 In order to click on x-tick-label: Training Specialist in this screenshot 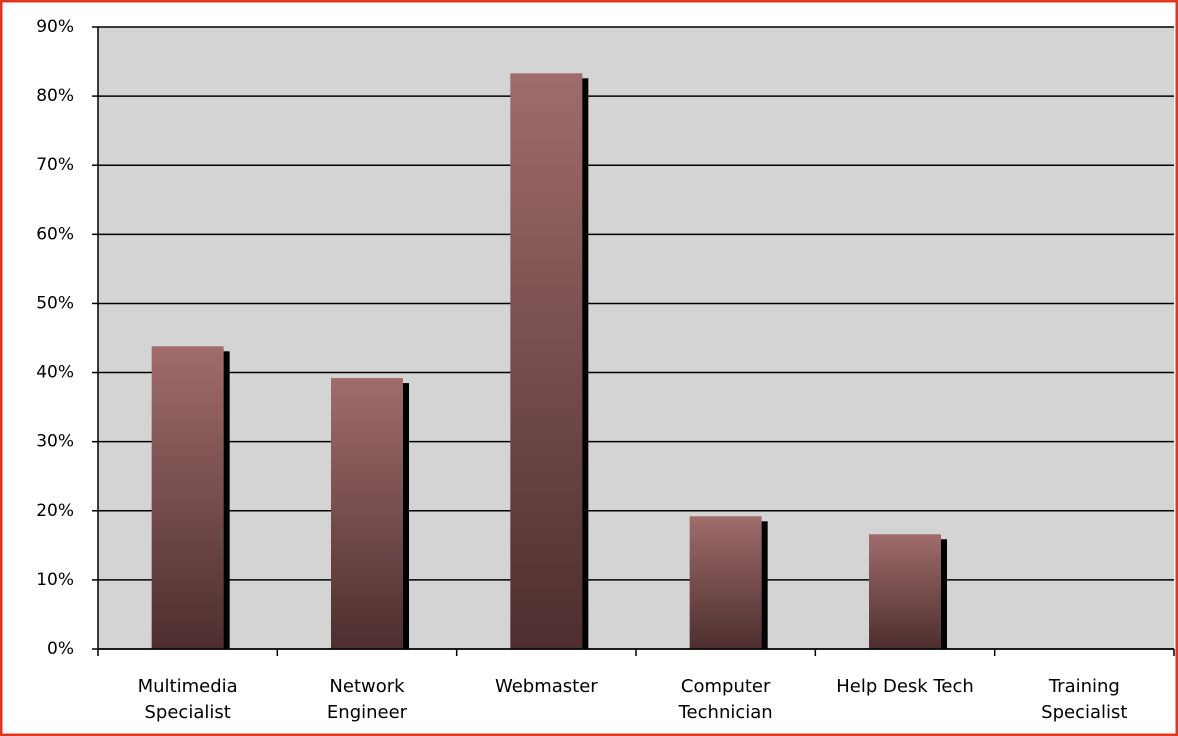, I will do `click(1084, 699)`.